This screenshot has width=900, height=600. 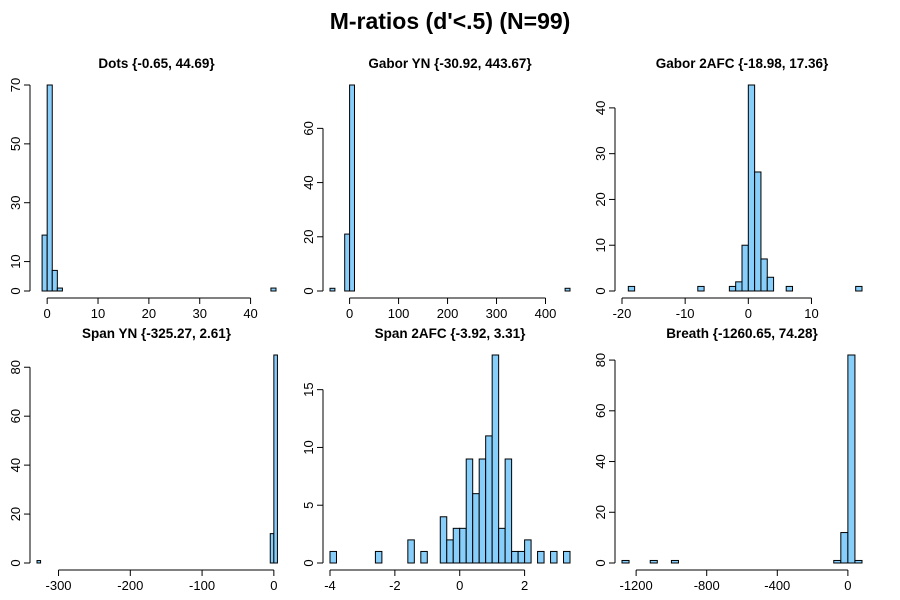 What do you see at coordinates (59, 585) in the screenshot?
I see `x-tick-label: -300` at bounding box center [59, 585].